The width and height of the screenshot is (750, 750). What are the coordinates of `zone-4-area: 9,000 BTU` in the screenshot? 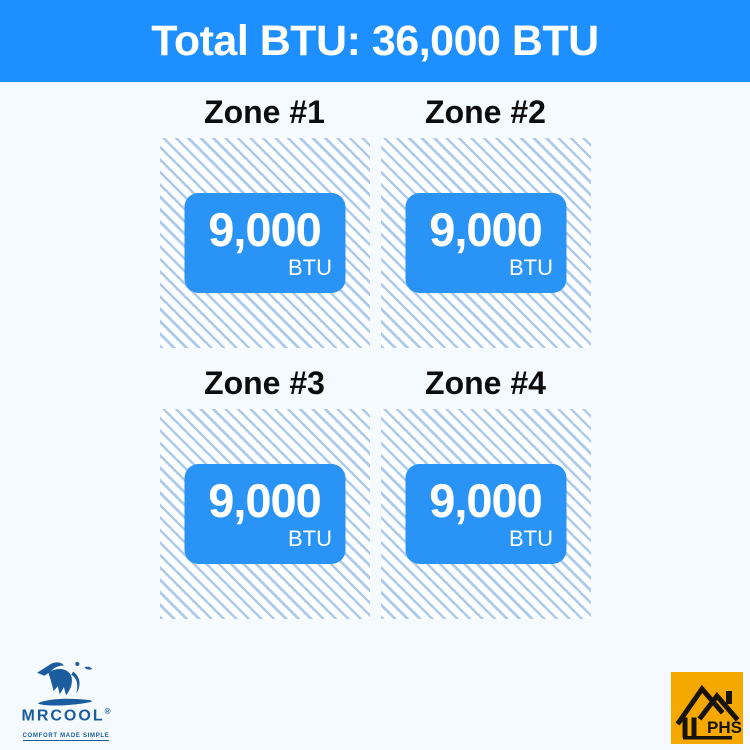 It's located at (485, 514).